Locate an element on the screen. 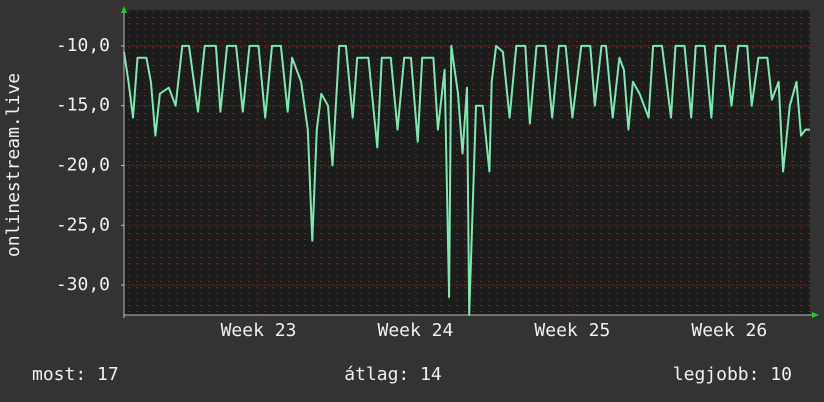 The image size is (824, 402). x-tick-label: Week 26 is located at coordinates (729, 330).